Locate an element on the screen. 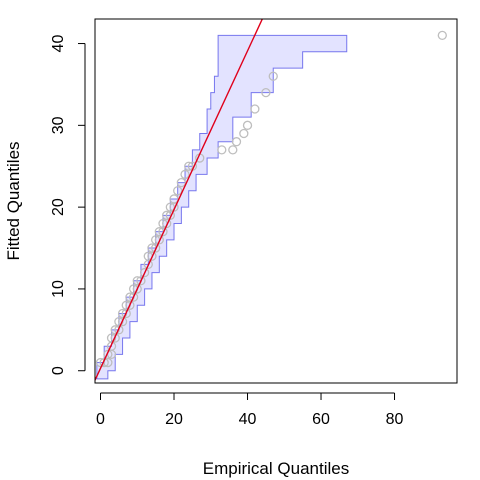 The image size is (480, 480). x-tick-label: 40 is located at coordinates (248, 419).